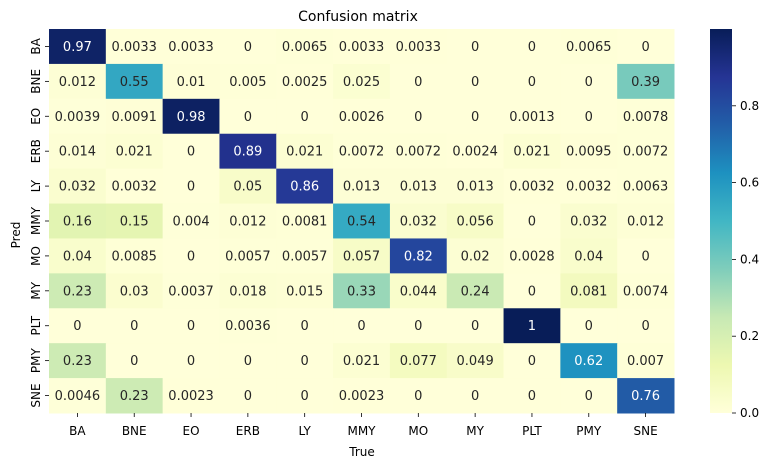 Image resolution: width=773 pixels, height=468 pixels. What do you see at coordinates (36, 151) in the screenshot?
I see `y-tick-label: ERB` at bounding box center [36, 151].